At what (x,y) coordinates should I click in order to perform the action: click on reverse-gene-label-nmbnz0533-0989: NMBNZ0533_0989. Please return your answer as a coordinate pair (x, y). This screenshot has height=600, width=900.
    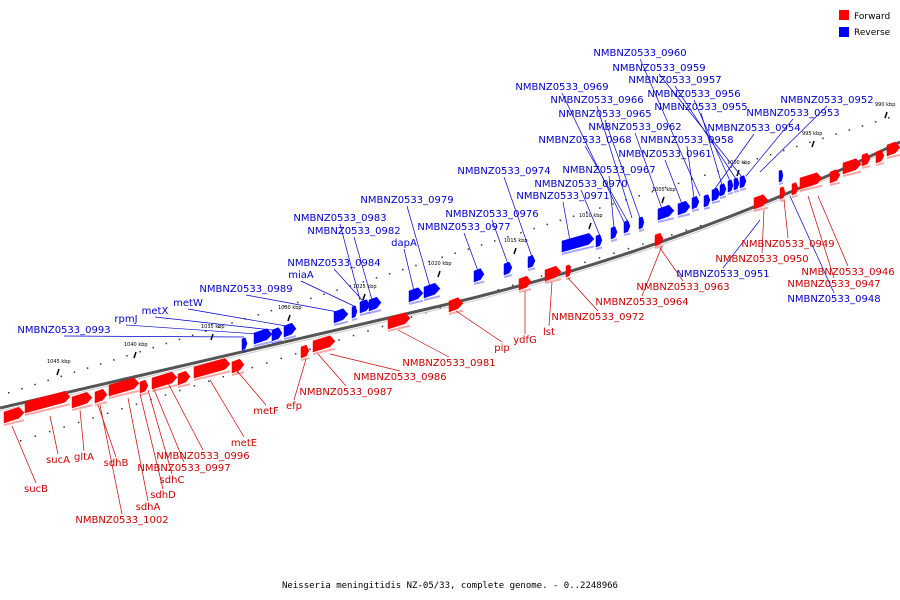
    Looking at the image, I should click on (245, 289).